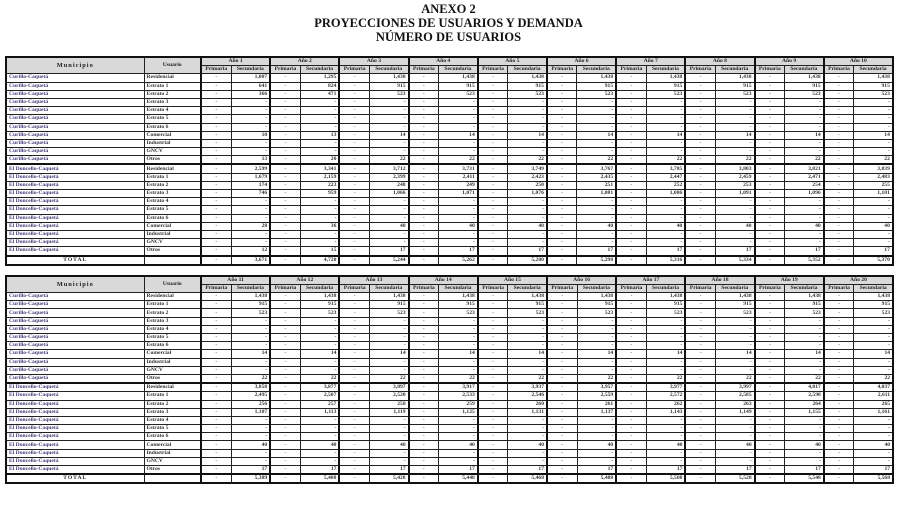 This screenshot has width=897, height=528. I want to click on secundaria-cell: 1,143, so click(665, 412).